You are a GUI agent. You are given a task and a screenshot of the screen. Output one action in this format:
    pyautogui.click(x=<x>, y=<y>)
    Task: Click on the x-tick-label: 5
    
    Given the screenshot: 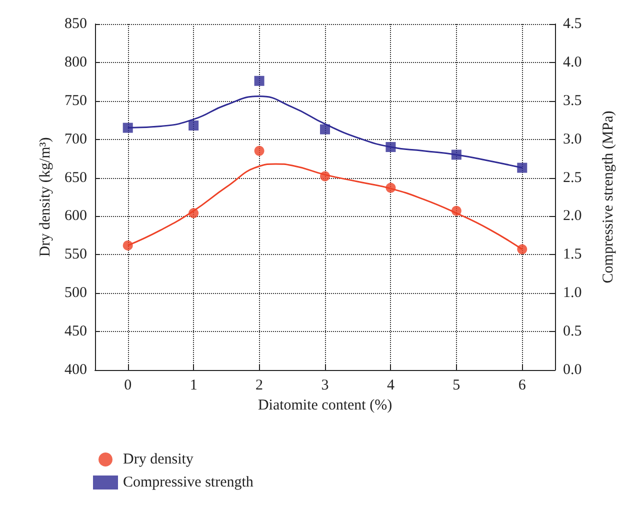 What is the action you would take?
    pyautogui.click(x=456, y=386)
    